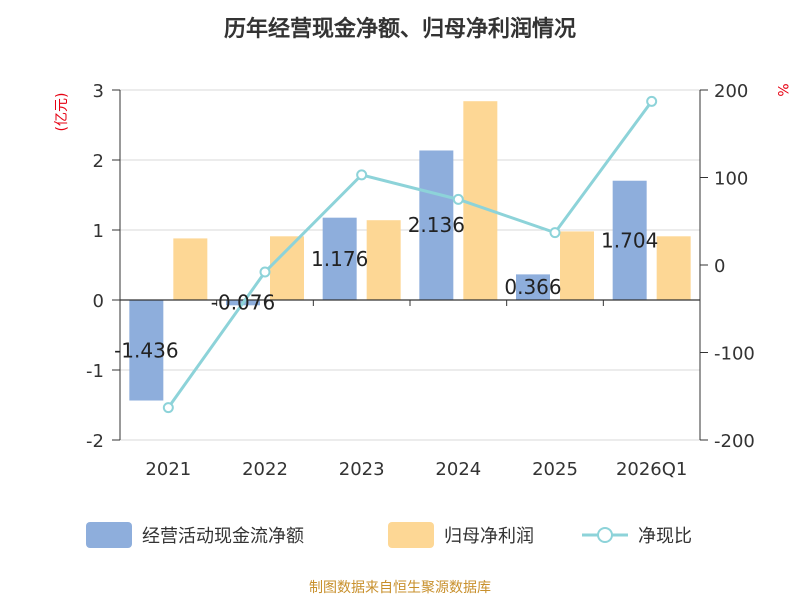 The height and width of the screenshot is (600, 800). I want to click on right-tick-label: 100, so click(731, 179).